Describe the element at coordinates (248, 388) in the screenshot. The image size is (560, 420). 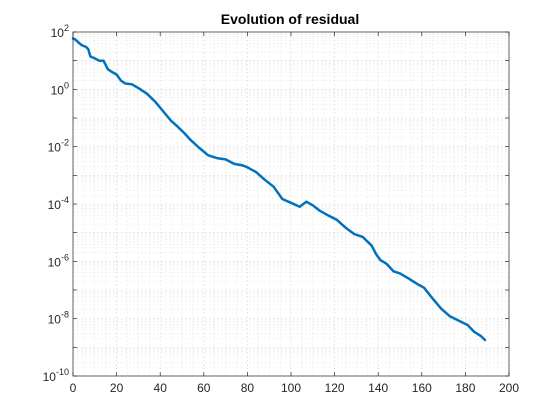
I see `x-tick-label: 80` at that location.